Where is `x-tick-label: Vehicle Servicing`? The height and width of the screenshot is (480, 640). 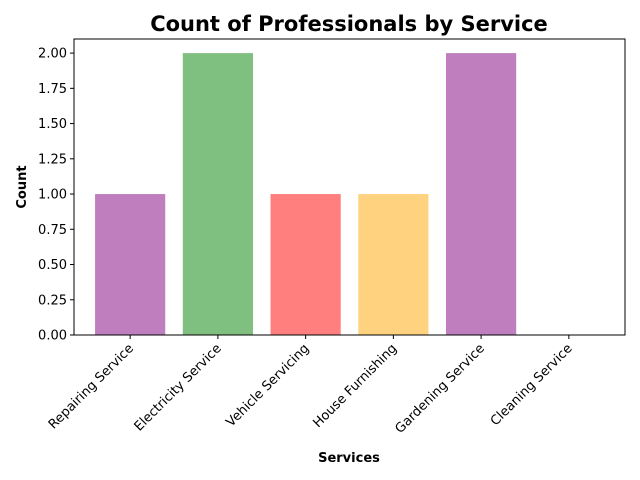 x-tick-label: Vehicle Servicing is located at coordinates (268, 385).